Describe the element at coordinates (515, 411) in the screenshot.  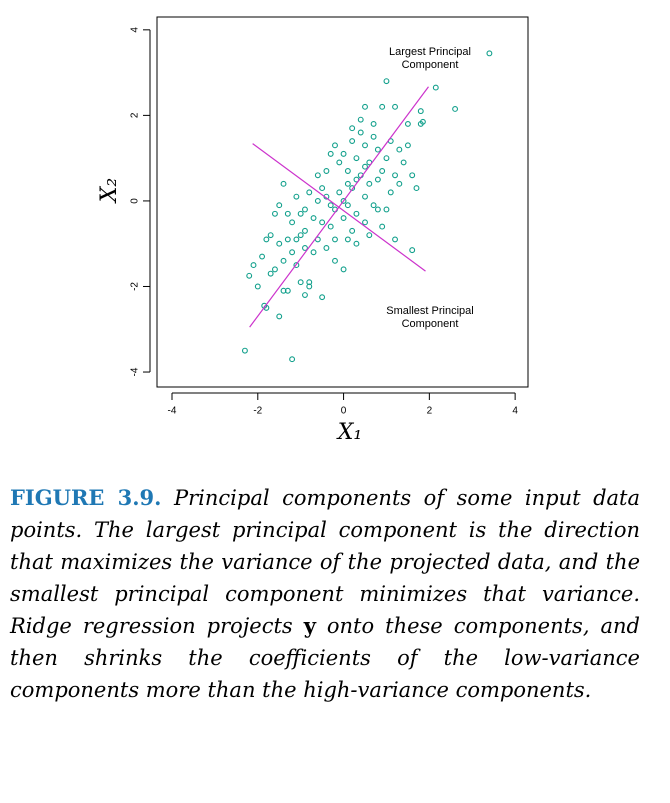
I see `x-tick-label: 4` at that location.